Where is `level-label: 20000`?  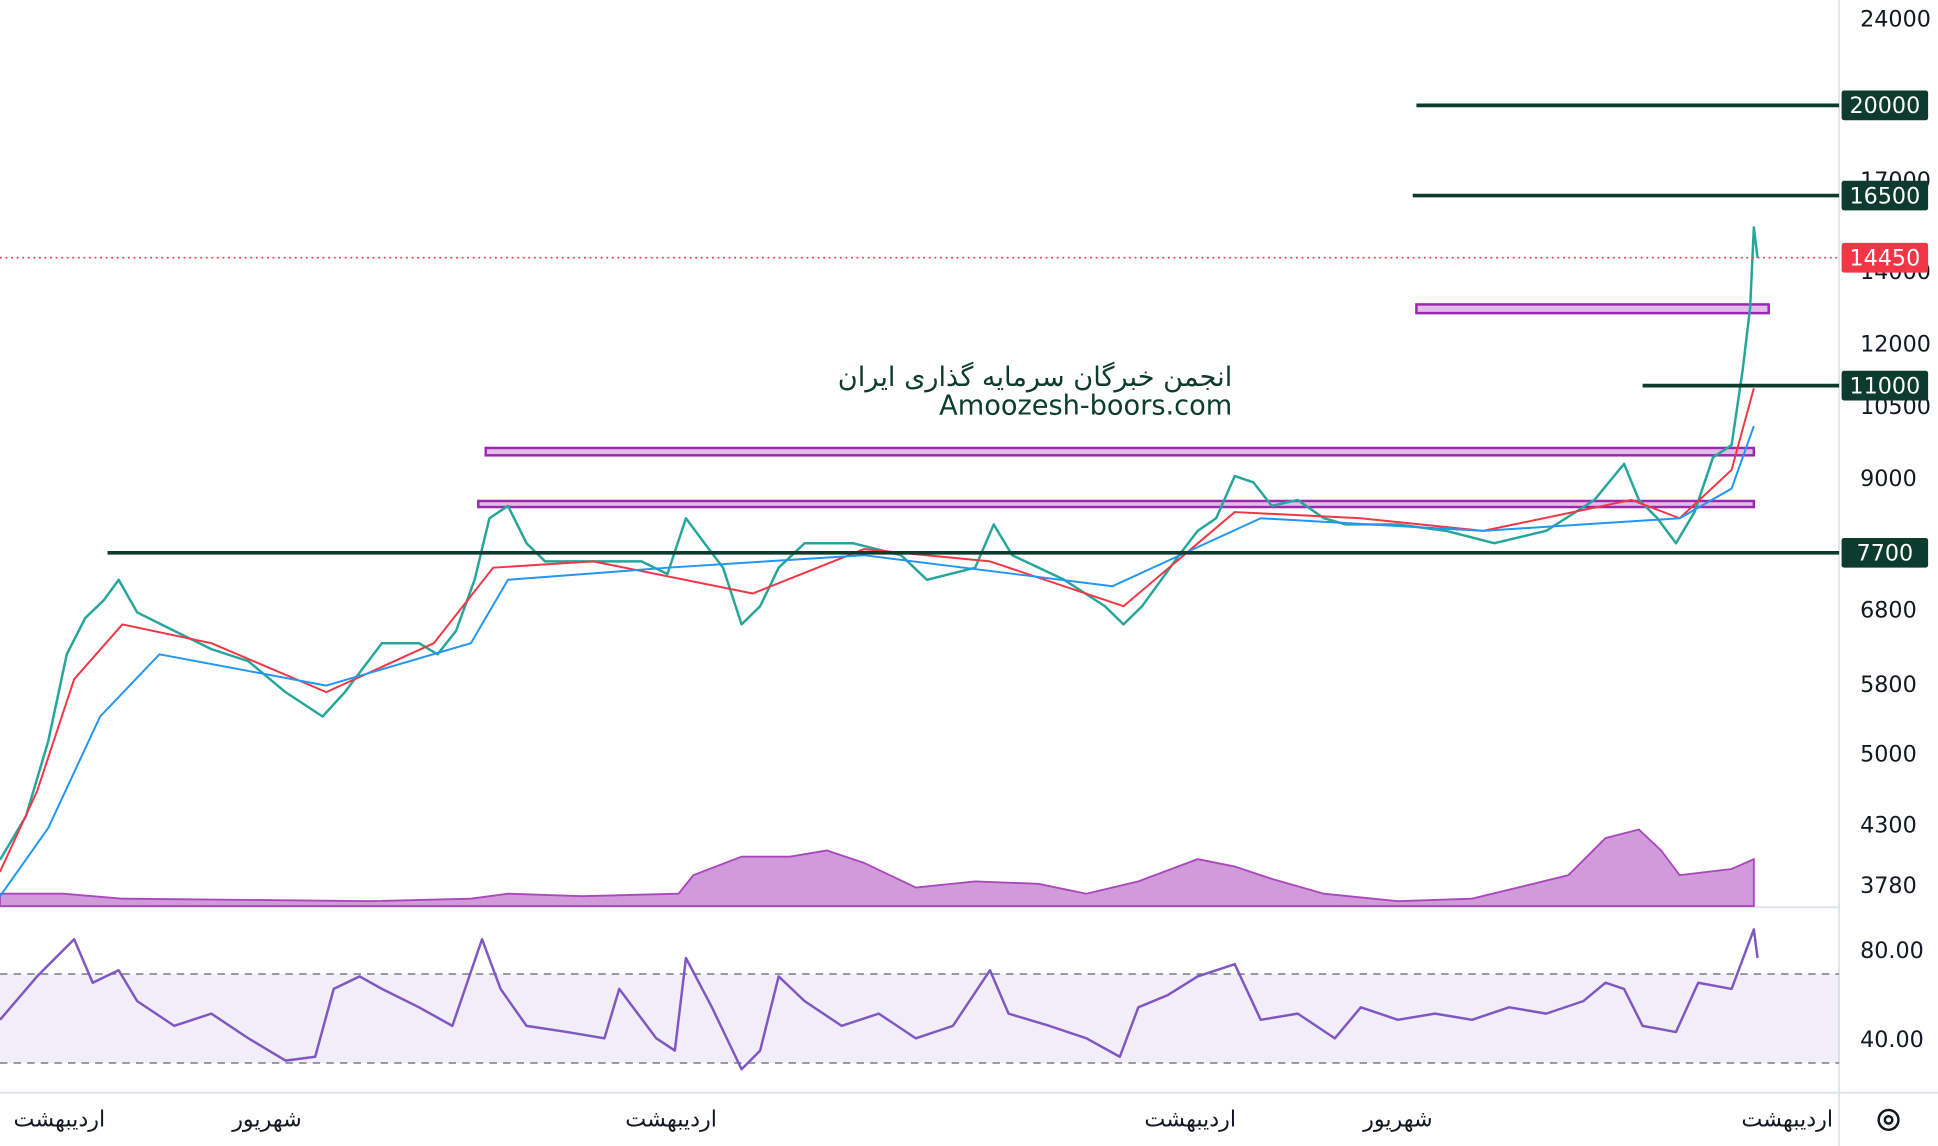
level-label: 20000 is located at coordinates (1884, 106).